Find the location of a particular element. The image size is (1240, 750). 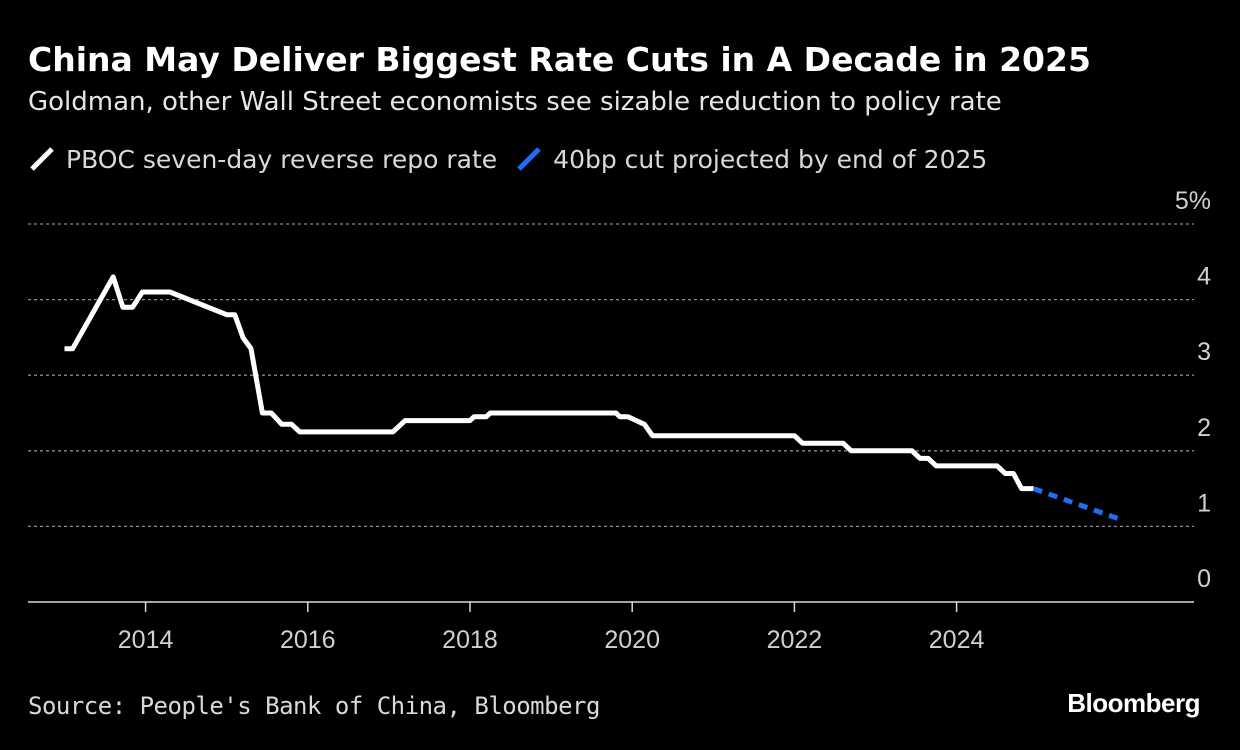

y-tick-label: 3 is located at coordinates (1204, 352).